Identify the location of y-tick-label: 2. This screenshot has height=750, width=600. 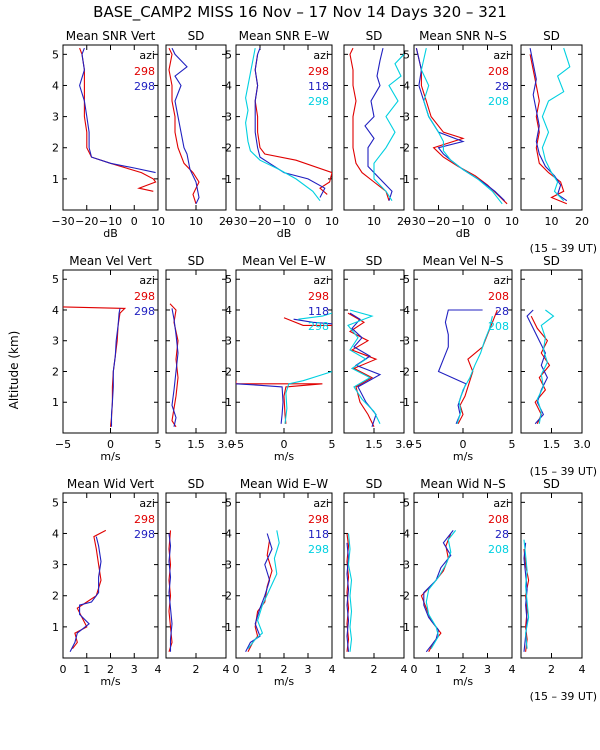
(406, 148).